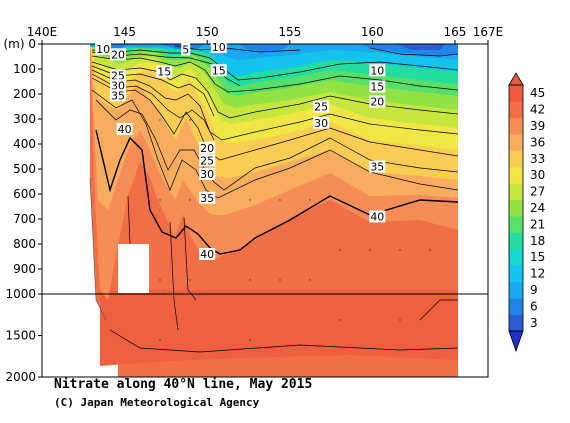  Describe the element at coordinates (516, 208) in the screenshot. I see `colorbar-frame` at that location.